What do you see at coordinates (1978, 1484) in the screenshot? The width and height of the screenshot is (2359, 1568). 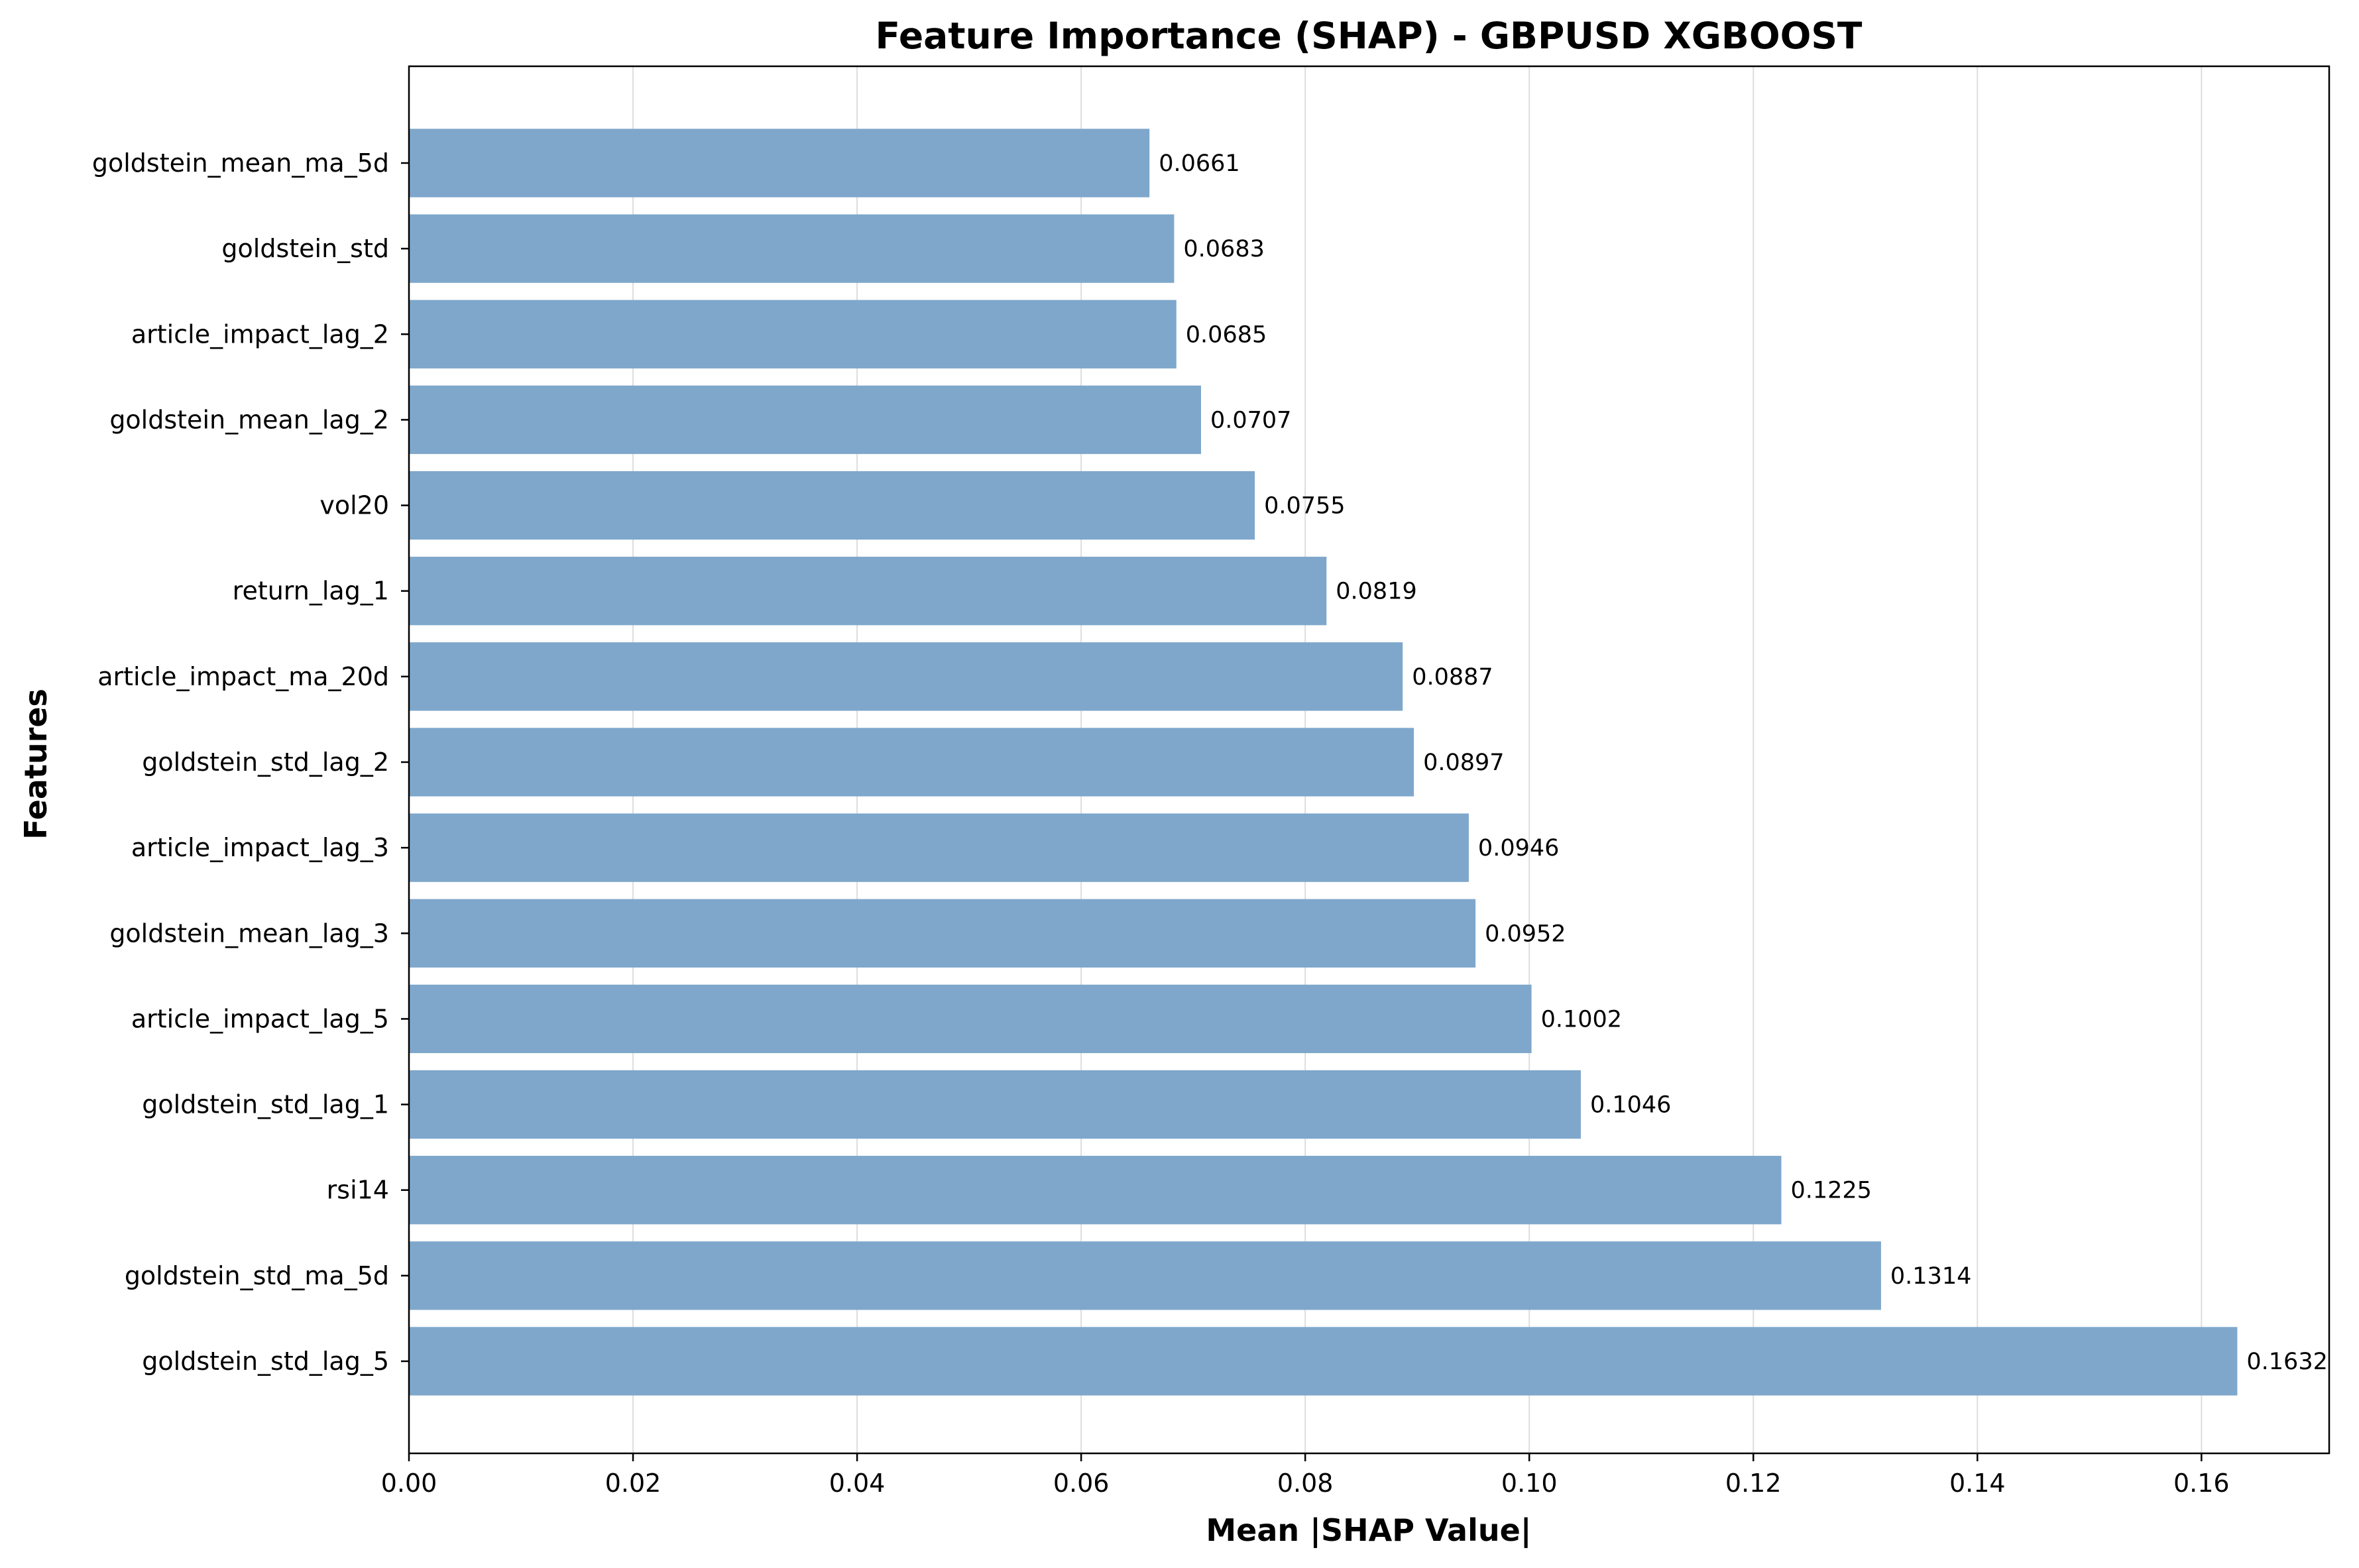 I see `x-tick-label: 0.14` at bounding box center [1978, 1484].